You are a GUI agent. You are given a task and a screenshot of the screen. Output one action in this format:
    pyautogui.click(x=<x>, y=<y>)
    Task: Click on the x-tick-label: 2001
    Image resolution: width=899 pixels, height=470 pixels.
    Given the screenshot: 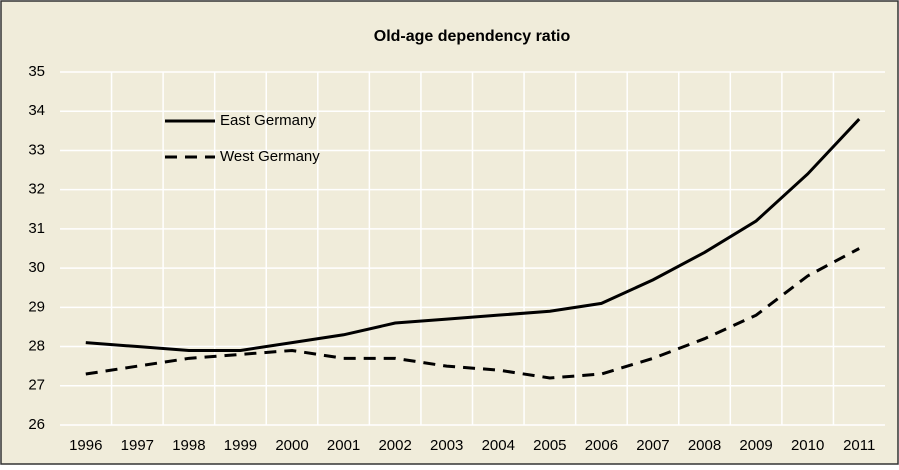 What is the action you would take?
    pyautogui.click(x=343, y=445)
    